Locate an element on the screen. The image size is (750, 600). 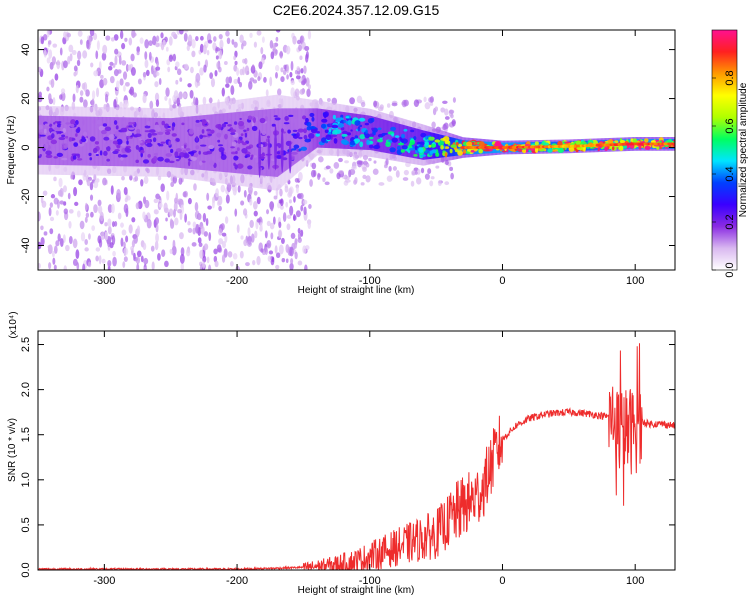
y-tick-label: 0 is located at coordinates (26, 147).